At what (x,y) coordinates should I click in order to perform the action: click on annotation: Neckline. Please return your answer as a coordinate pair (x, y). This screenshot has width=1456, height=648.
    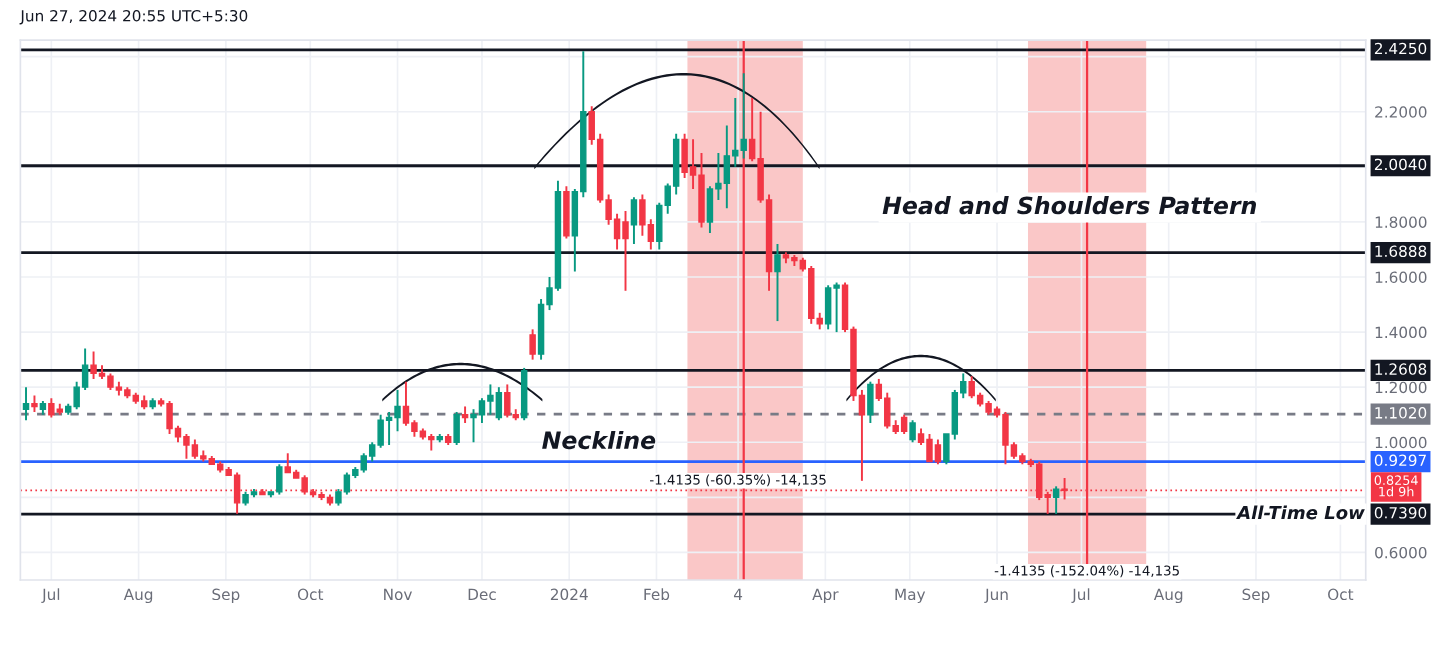
    Looking at the image, I should click on (599, 440).